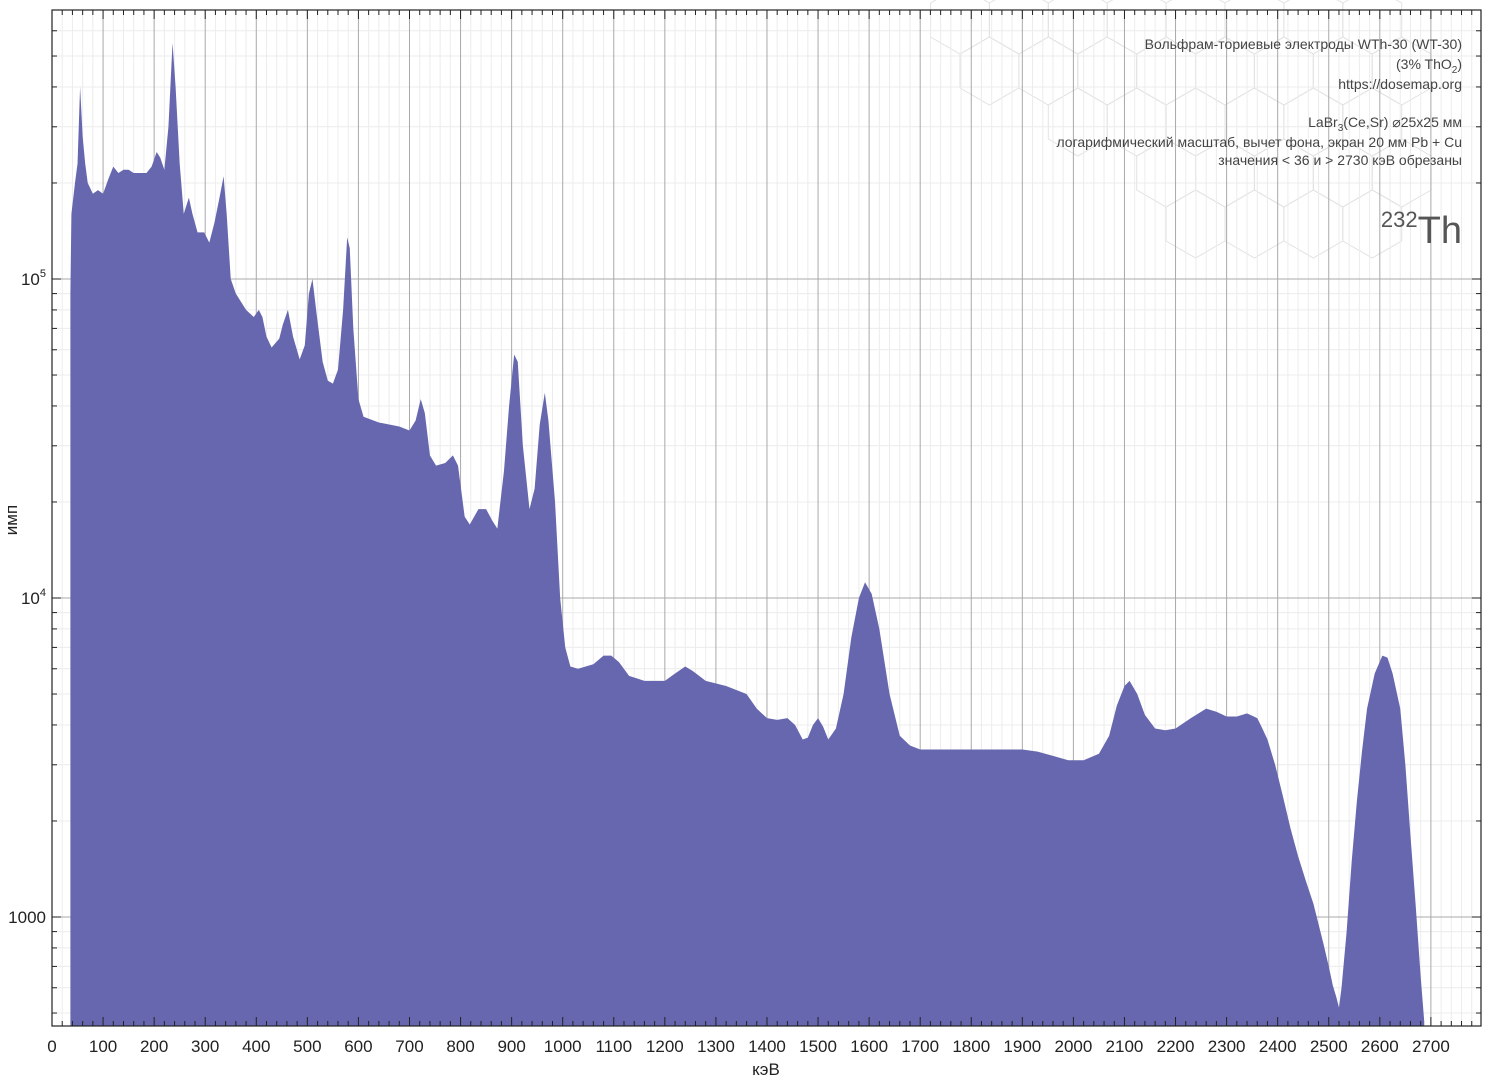 Image resolution: width=1491 pixels, height=1080 pixels. Describe the element at coordinates (358, 1046) in the screenshot. I see `x-tick-label: 600` at that location.